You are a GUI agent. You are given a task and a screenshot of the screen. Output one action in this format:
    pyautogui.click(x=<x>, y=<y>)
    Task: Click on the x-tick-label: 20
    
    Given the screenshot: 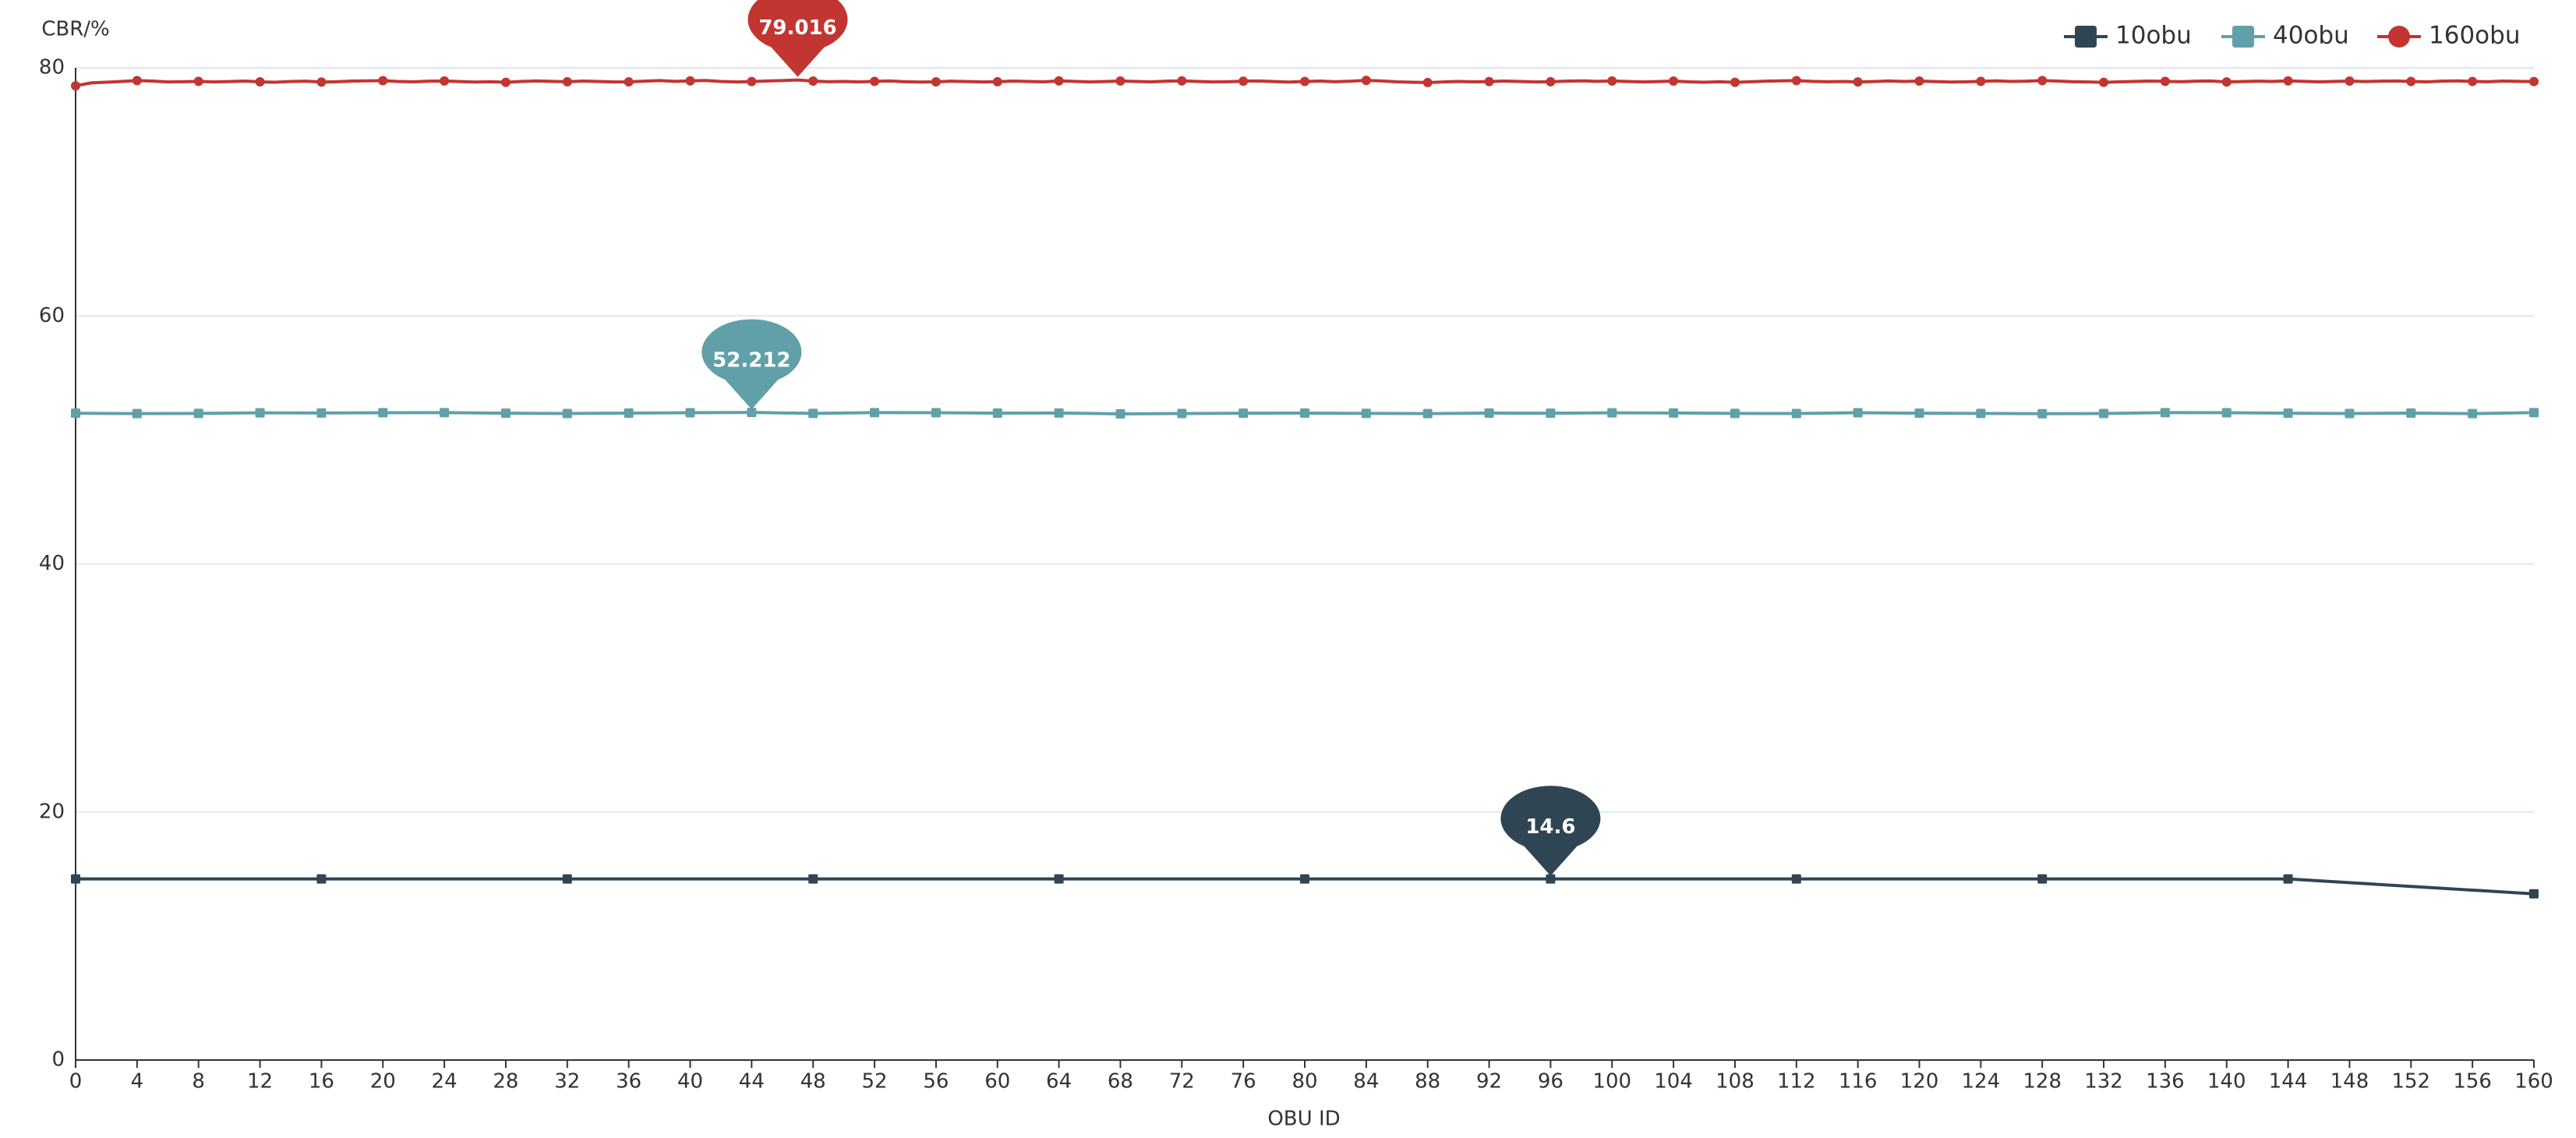 What is the action you would take?
    pyautogui.click(x=383, y=1082)
    